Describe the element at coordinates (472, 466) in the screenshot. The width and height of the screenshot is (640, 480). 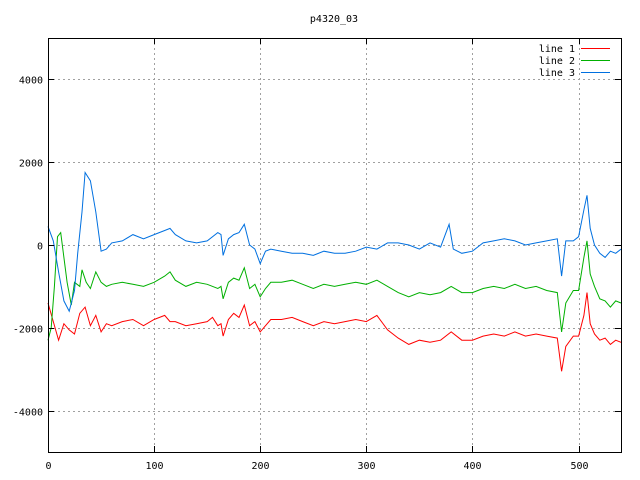
I see `x-tick-label: 400` at that location.